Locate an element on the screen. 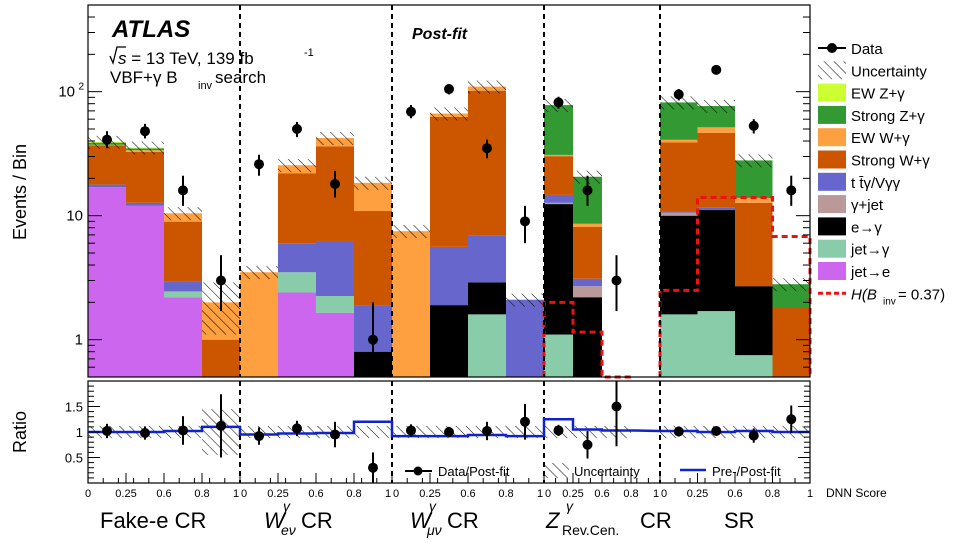 Image resolution: width=968 pixels, height=543 pixels. x-tick-label: 0.6 is located at coordinates (601, 494).